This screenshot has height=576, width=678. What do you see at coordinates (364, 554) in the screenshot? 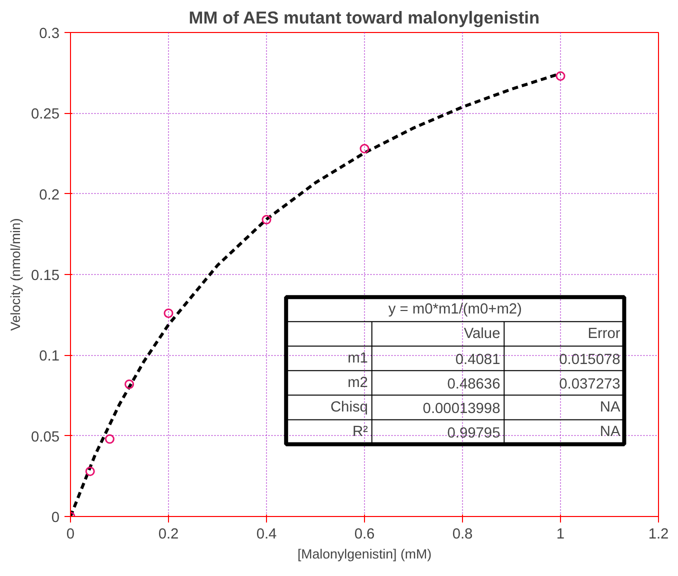
I see `x-axis-title: [Malonylgenistin] (mM)` at bounding box center [364, 554].